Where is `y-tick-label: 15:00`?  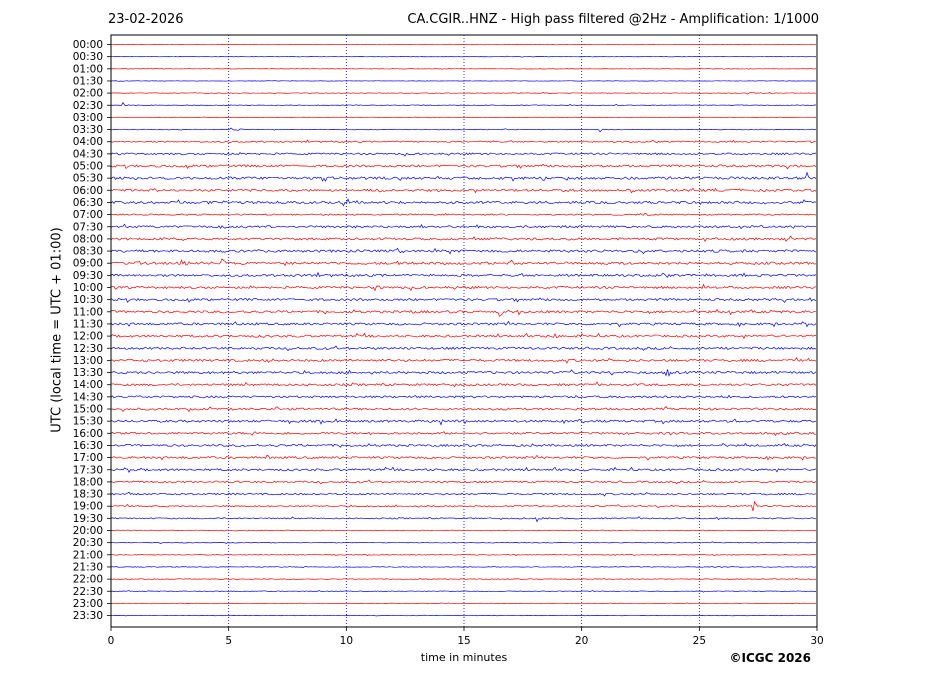
y-tick-label: 15:00 is located at coordinates (88, 410).